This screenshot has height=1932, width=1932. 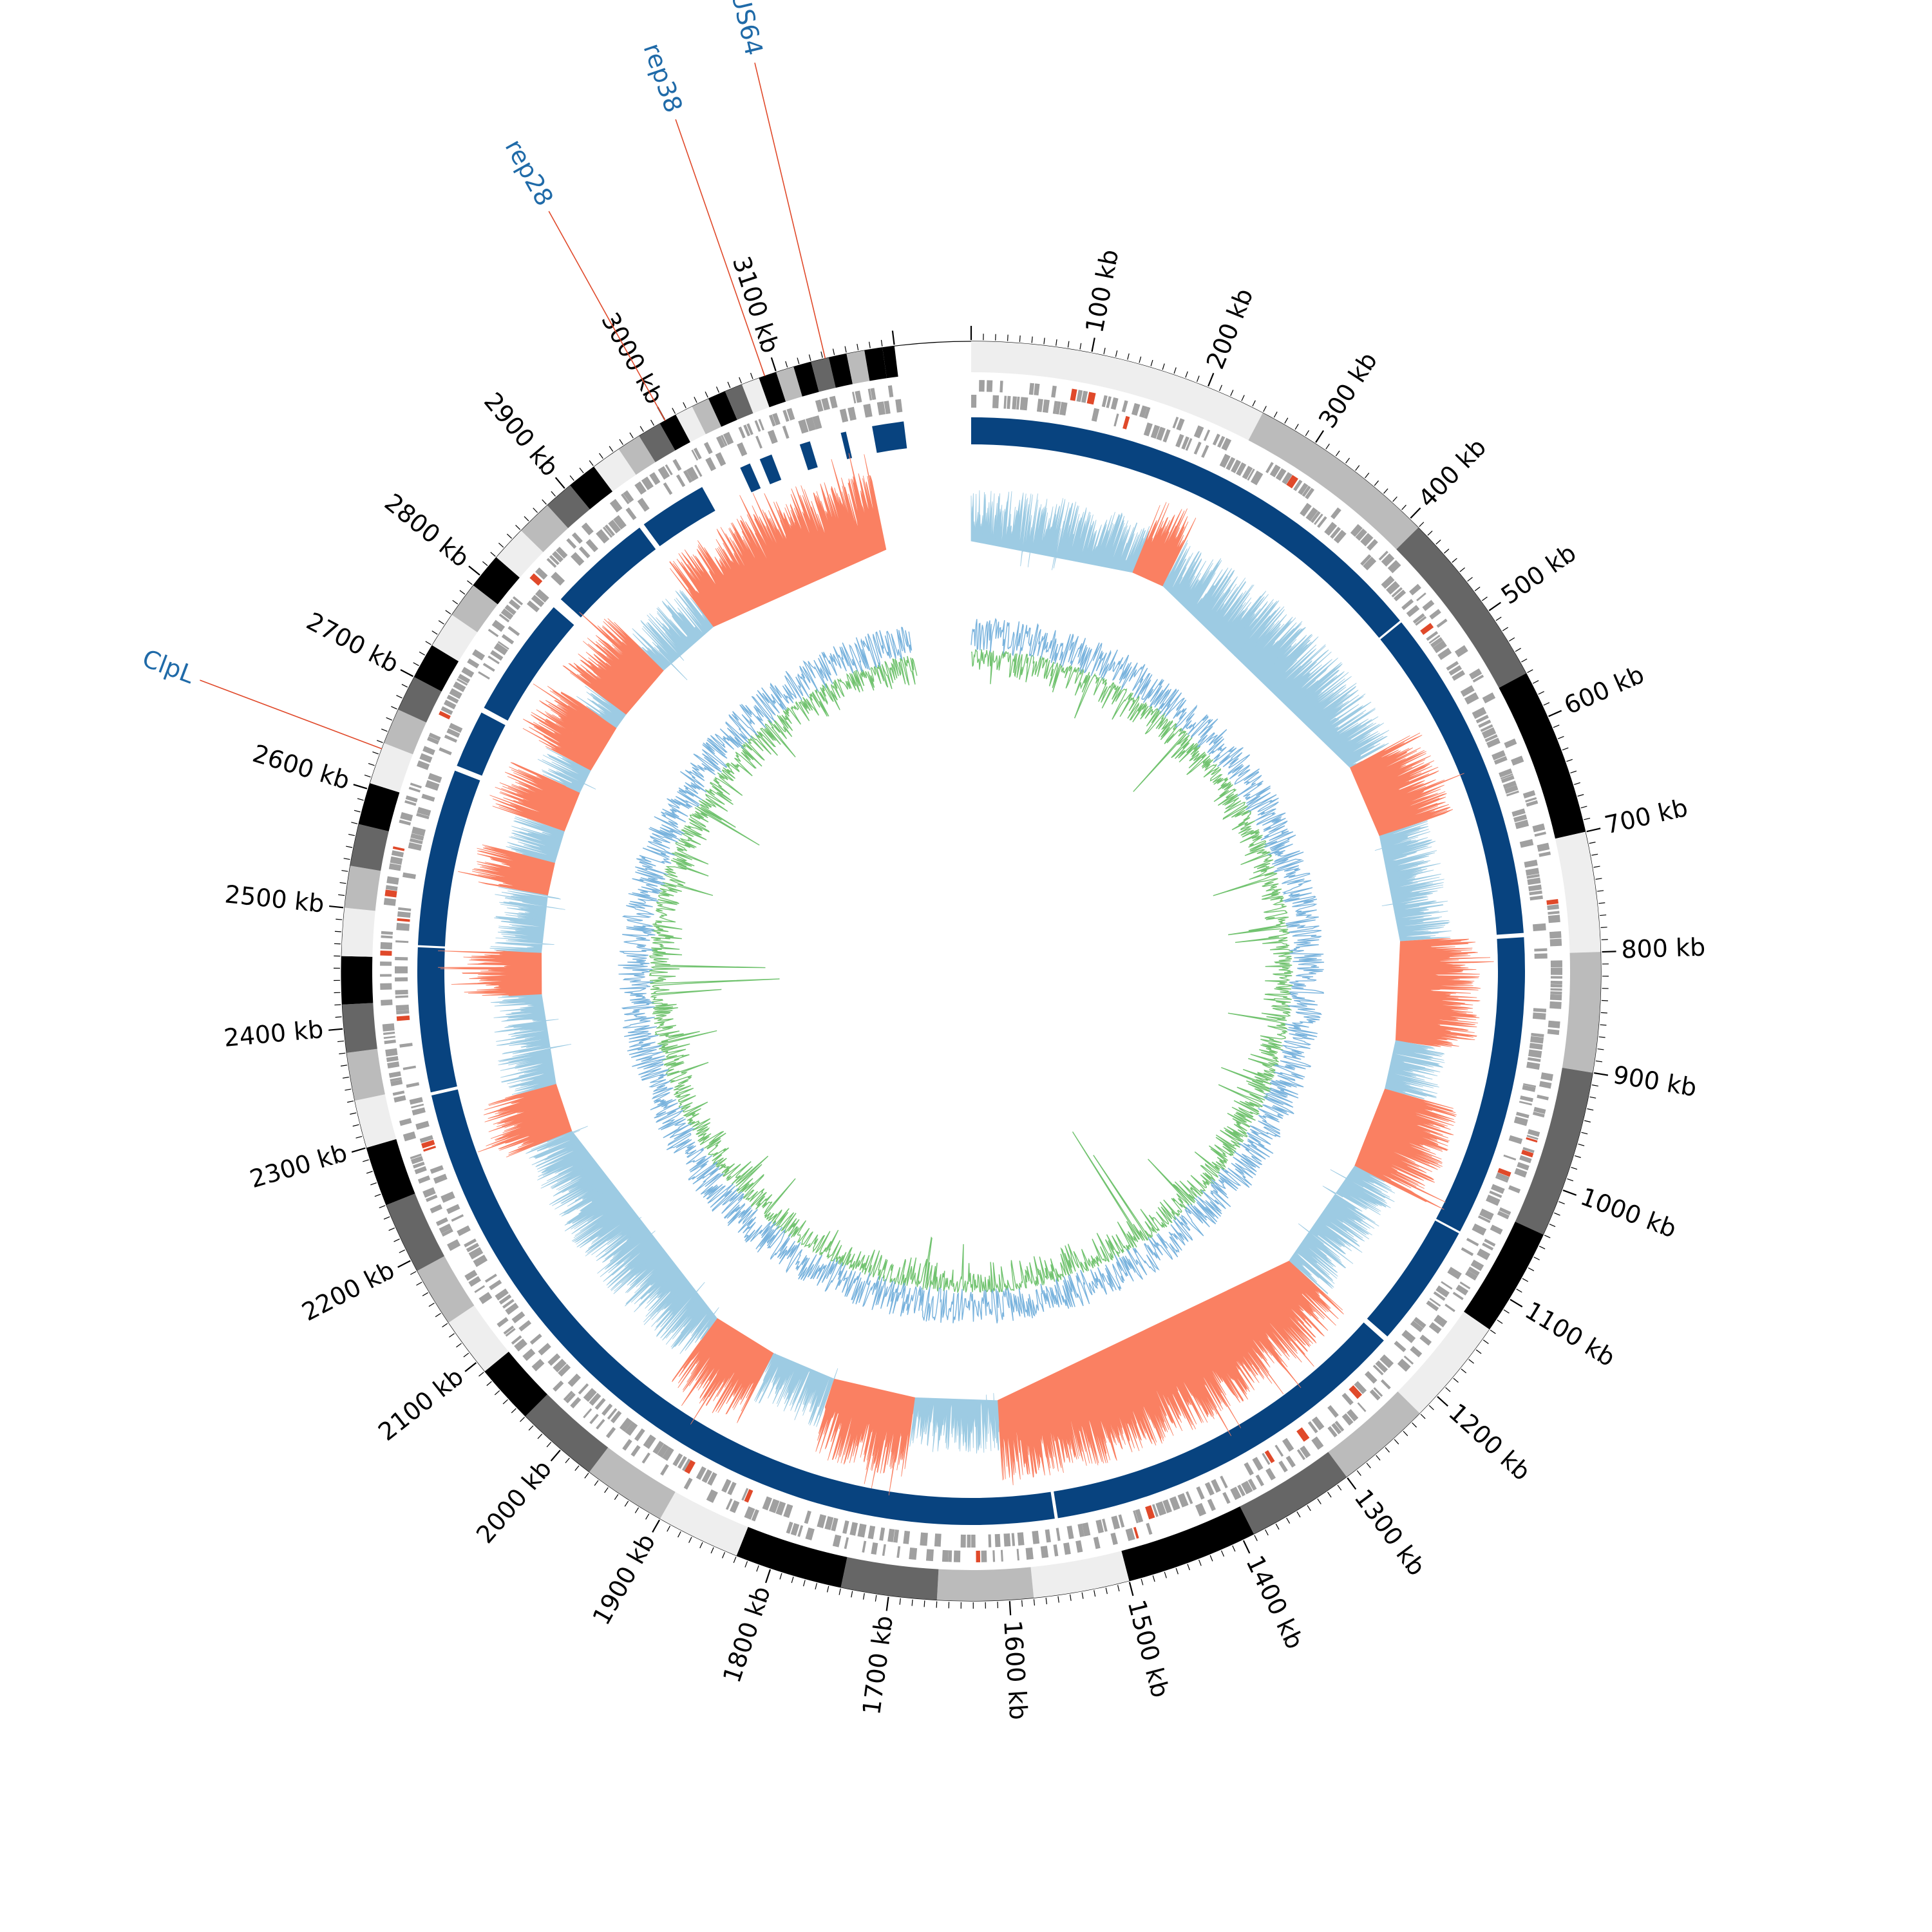 I want to click on annotation-leader, so click(x=607, y=316).